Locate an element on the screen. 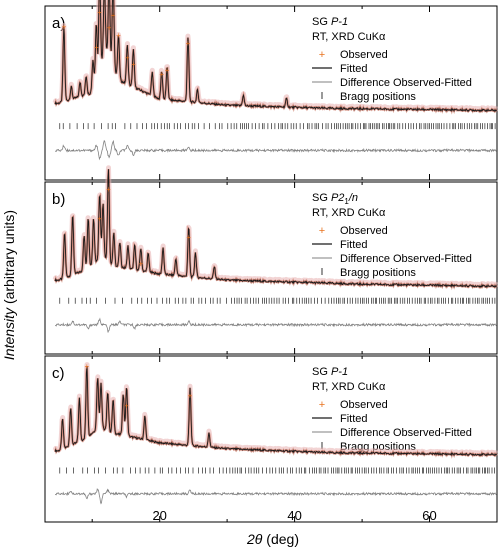  space-group-label: SG P21/n is located at coordinates (335, 199).